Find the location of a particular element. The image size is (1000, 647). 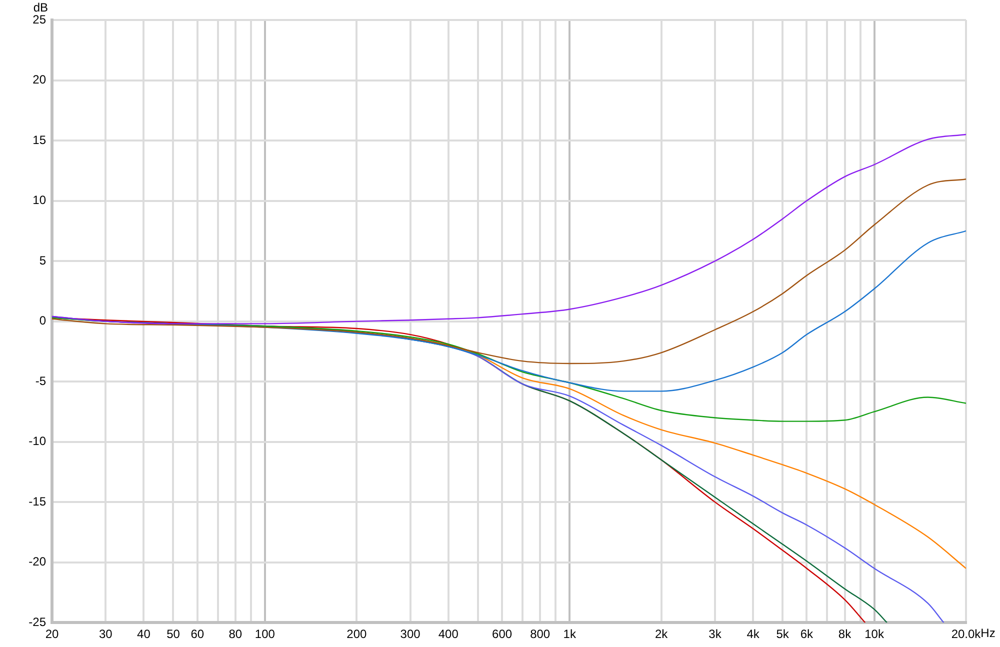

y-tick-label: 0 is located at coordinates (42, 321).